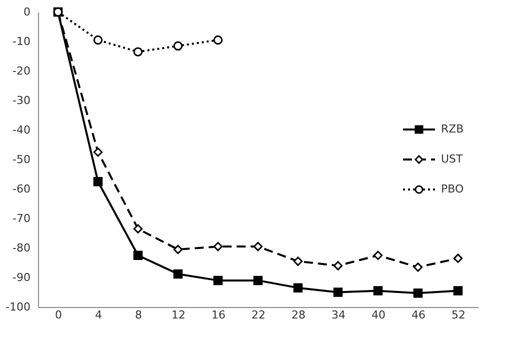 The width and height of the screenshot is (531, 349). I want to click on x-tick-label: 22, so click(259, 315).